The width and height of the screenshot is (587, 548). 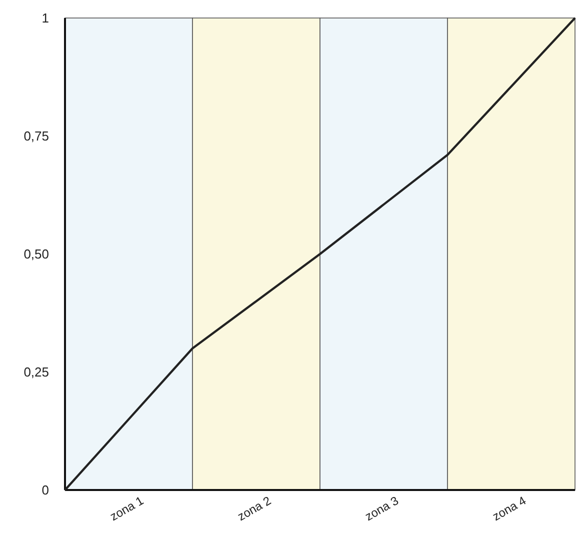 What do you see at coordinates (254, 508) in the screenshot?
I see `x-tick-label: zona 2` at bounding box center [254, 508].